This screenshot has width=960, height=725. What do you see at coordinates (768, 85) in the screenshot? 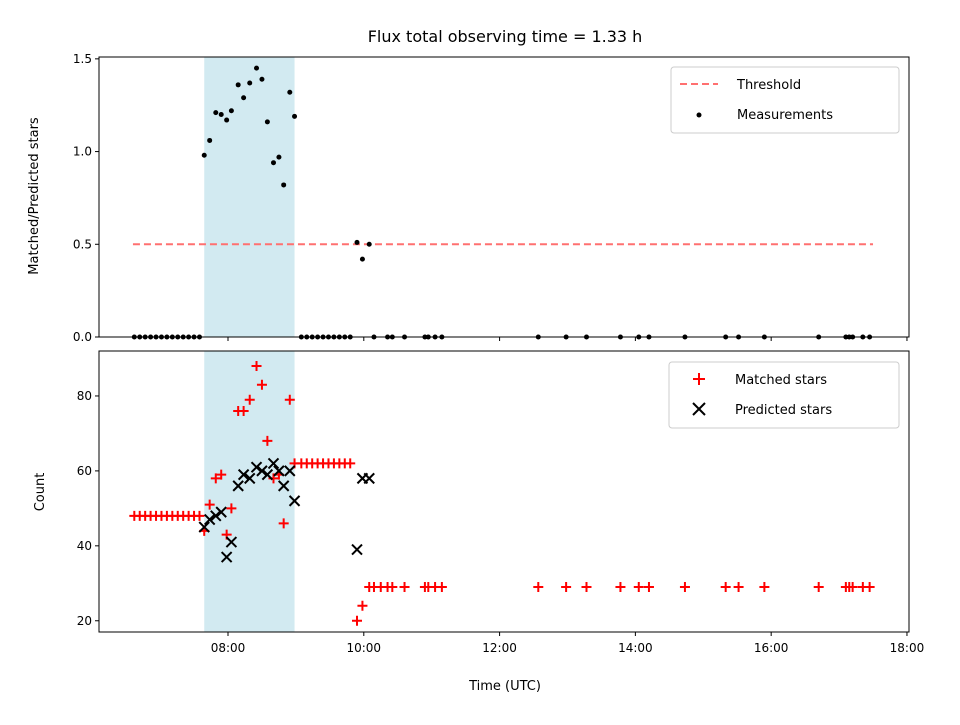
I see `legend-threshold-label: Threshold` at bounding box center [768, 85].